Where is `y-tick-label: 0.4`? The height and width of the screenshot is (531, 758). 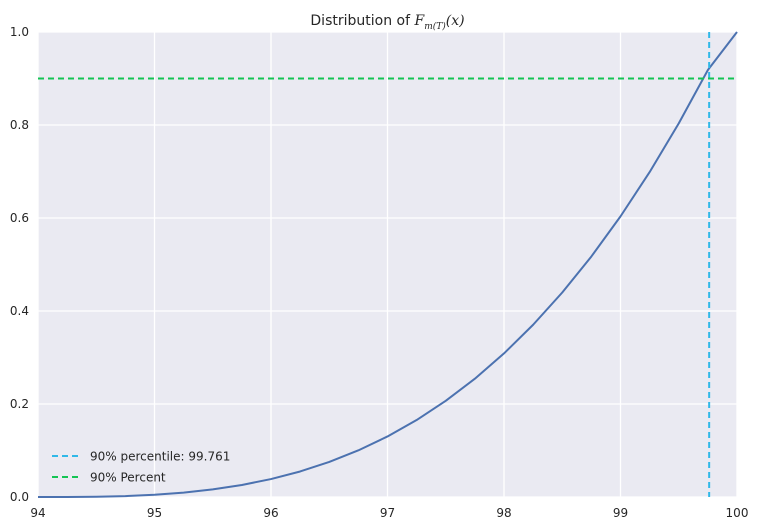
y-tick-label: 0.4 is located at coordinates (19, 311).